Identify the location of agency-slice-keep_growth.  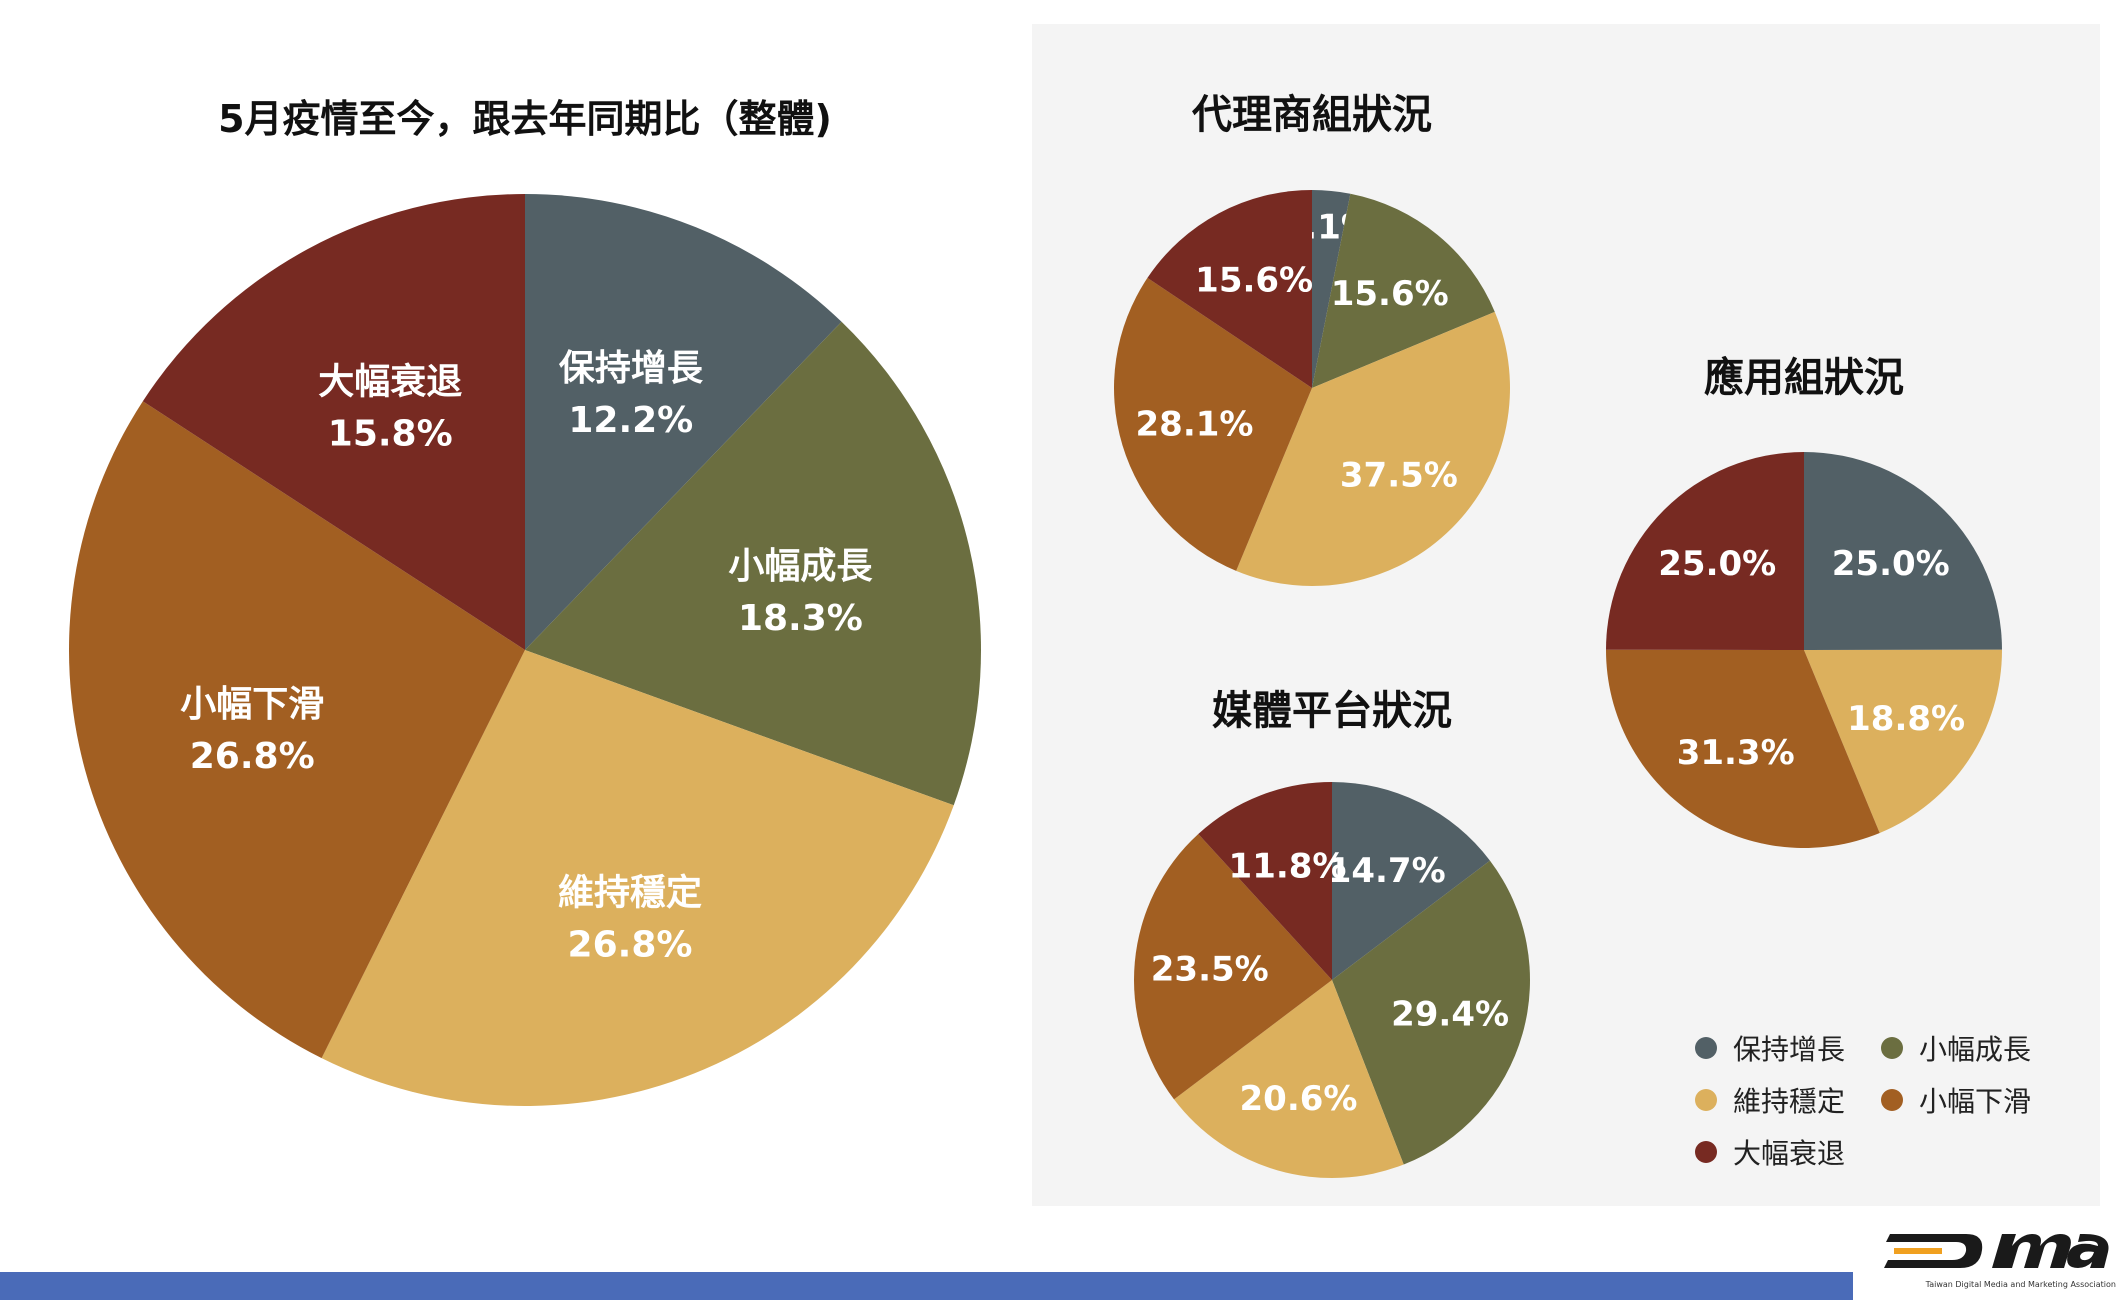
(1331, 289).